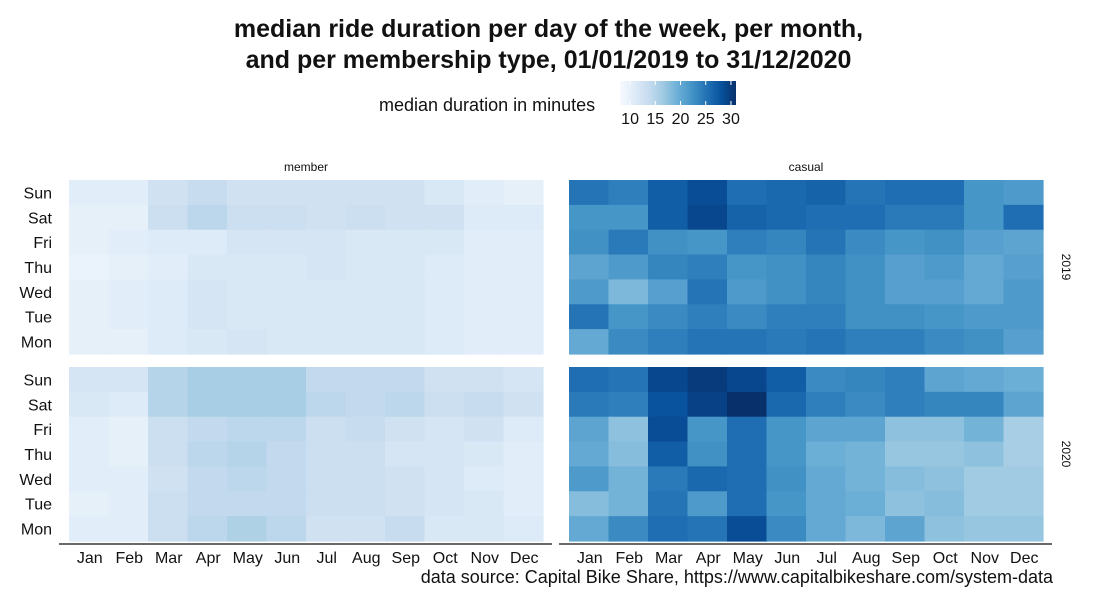 The image size is (1097, 604). Describe the element at coordinates (90, 558) in the screenshot. I see `x-tick-label: Jan` at that location.